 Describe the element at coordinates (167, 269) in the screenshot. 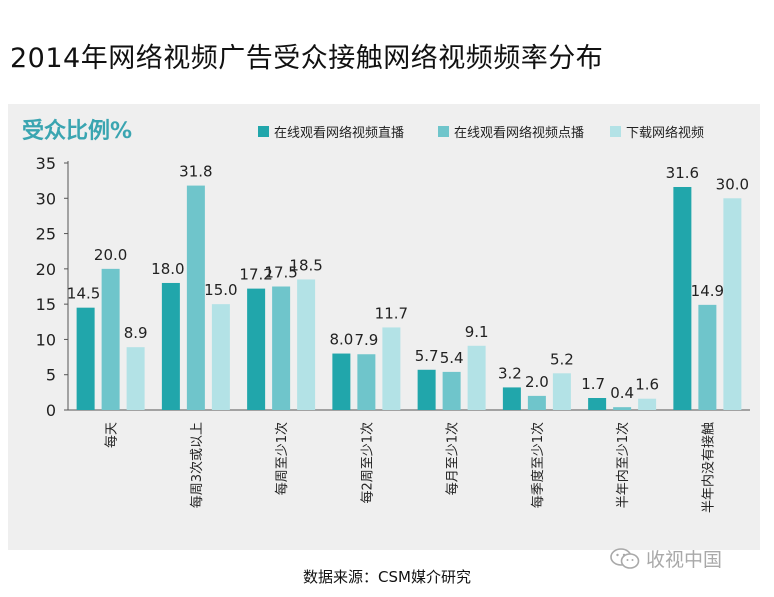

I see `data-label: 18.0` at that location.